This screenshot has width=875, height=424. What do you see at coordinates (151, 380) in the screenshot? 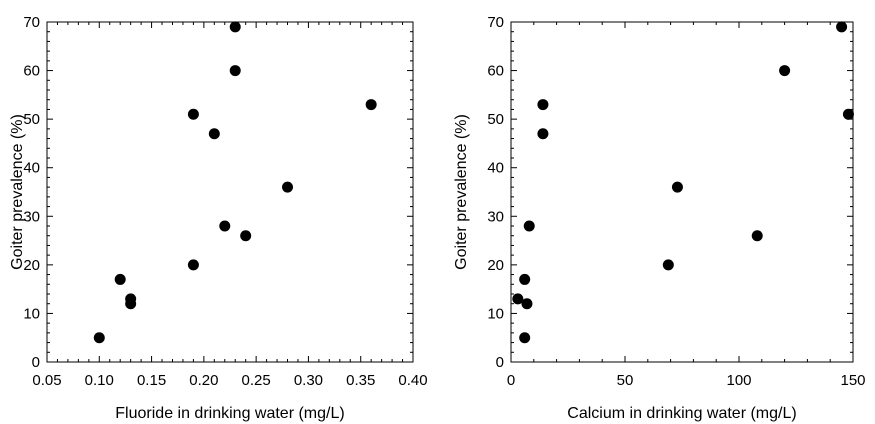
I see `x-tick-label: 0.15` at bounding box center [151, 380].